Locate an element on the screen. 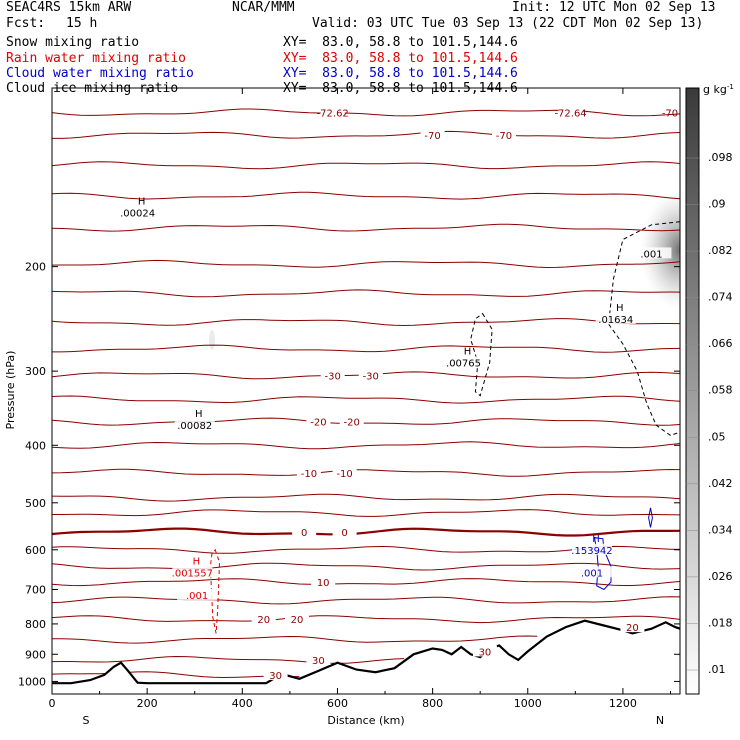 The width and height of the screenshot is (740, 740). terrain-fill is located at coordinates (366, 657).